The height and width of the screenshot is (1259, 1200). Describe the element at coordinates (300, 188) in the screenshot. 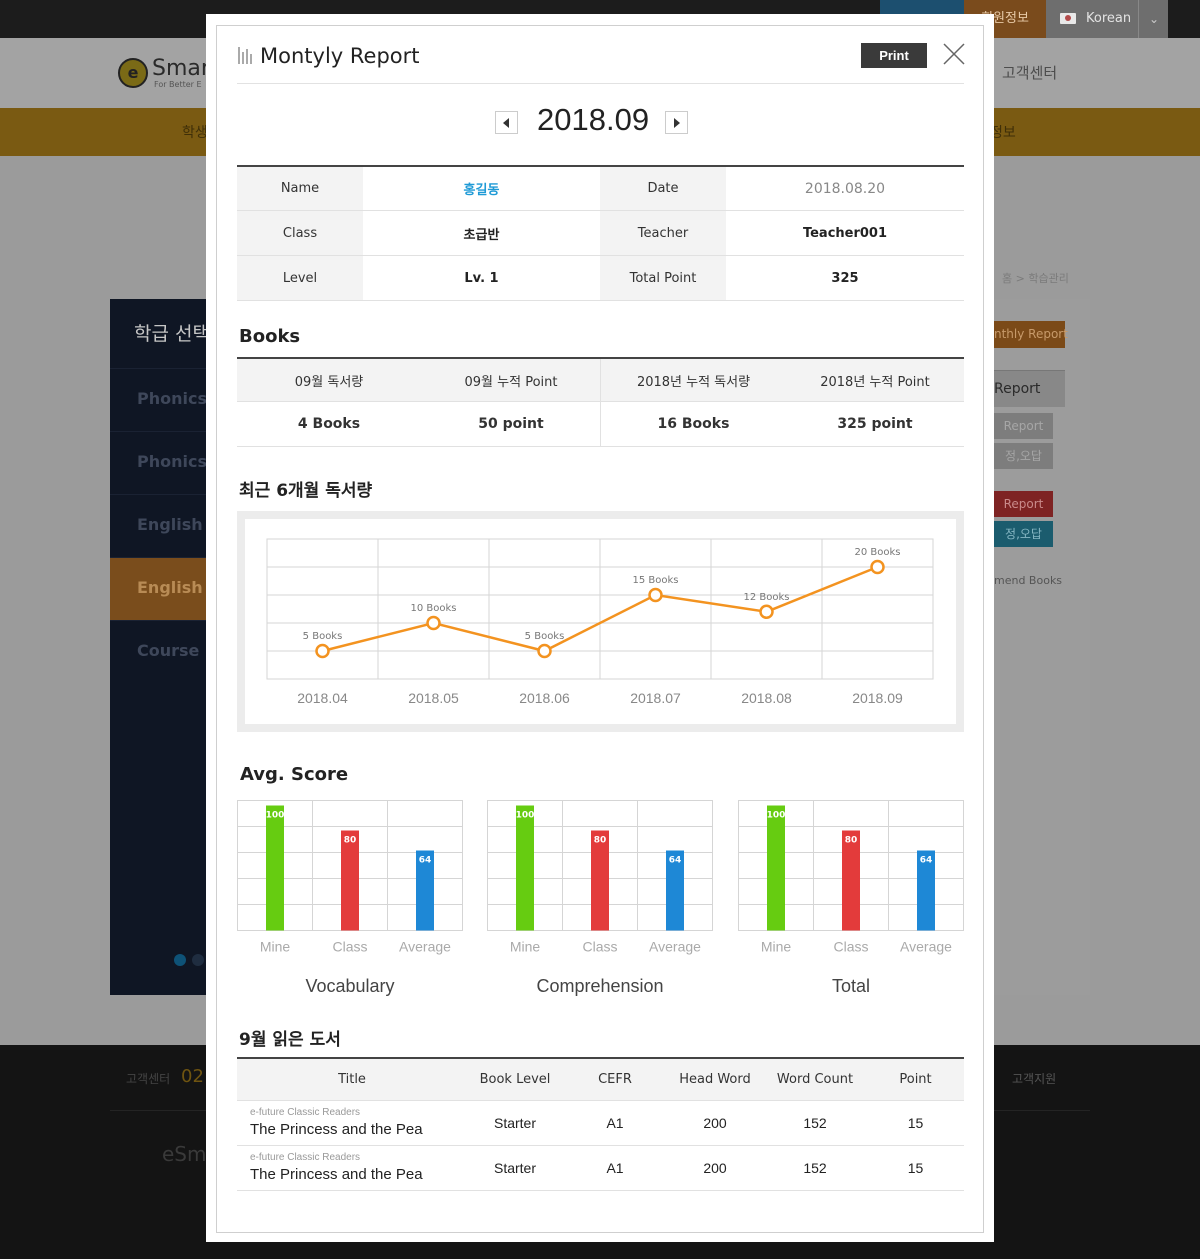

I see `name-label: Name` at that location.